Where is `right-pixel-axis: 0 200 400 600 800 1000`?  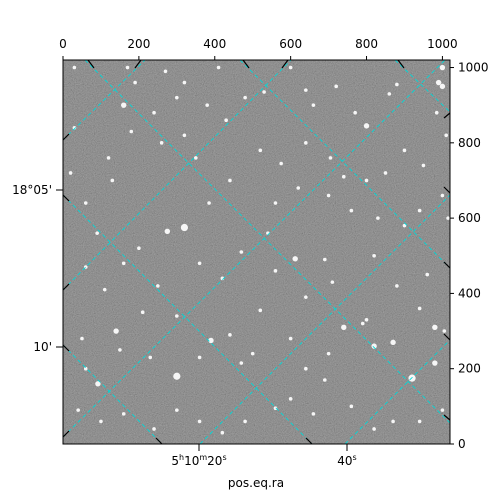
right-pixel-axis: 0 200 400 600 800 1000 is located at coordinates (469, 256).